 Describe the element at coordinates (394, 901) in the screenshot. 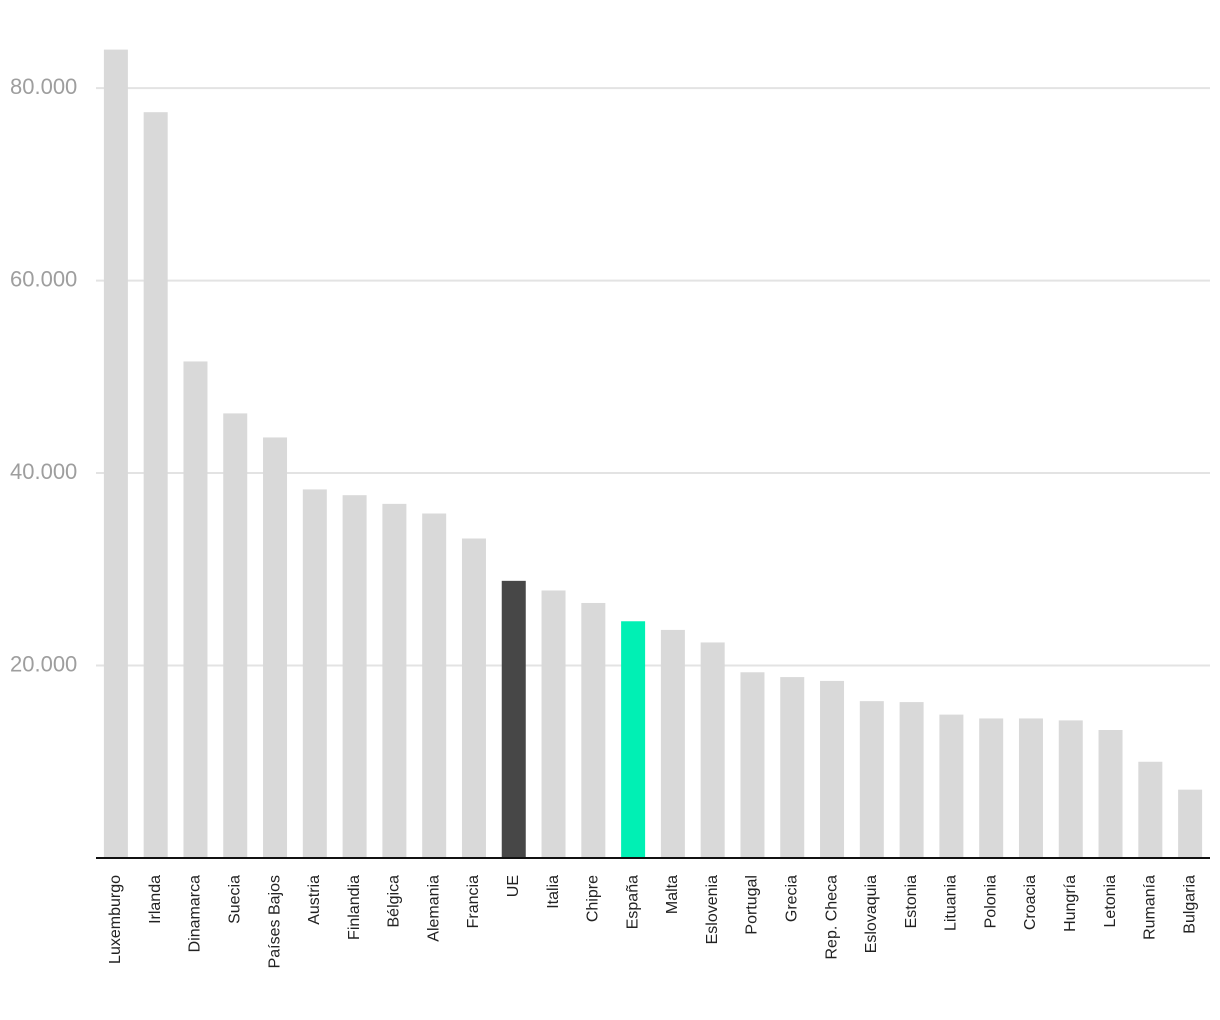

I see `x-tick-label: Bélgica` at that location.